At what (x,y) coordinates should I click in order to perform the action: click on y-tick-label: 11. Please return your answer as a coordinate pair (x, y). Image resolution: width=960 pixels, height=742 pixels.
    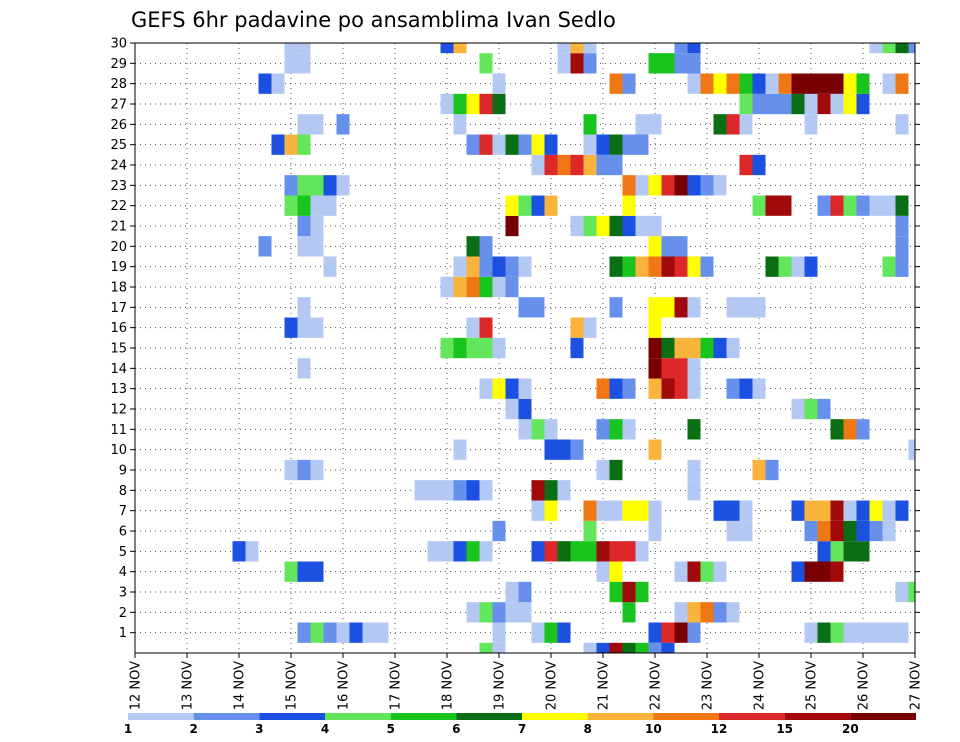
    Looking at the image, I should click on (118, 430).